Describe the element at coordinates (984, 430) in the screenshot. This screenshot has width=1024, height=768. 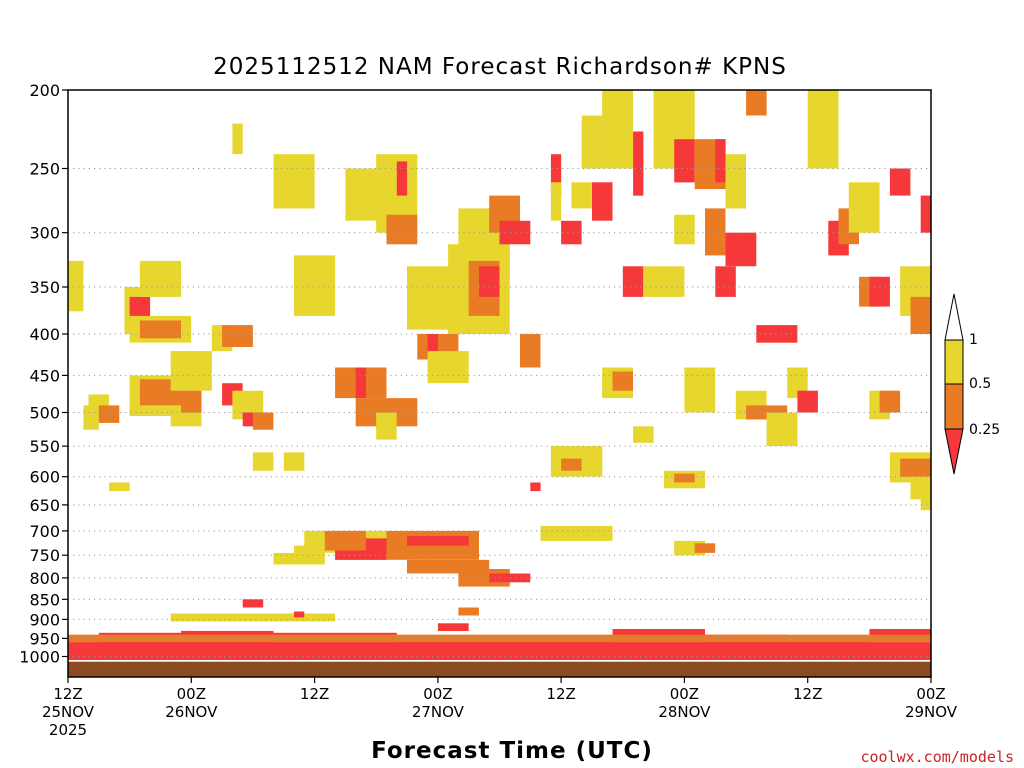
I see `colorbar-label: 0.25` at that location.